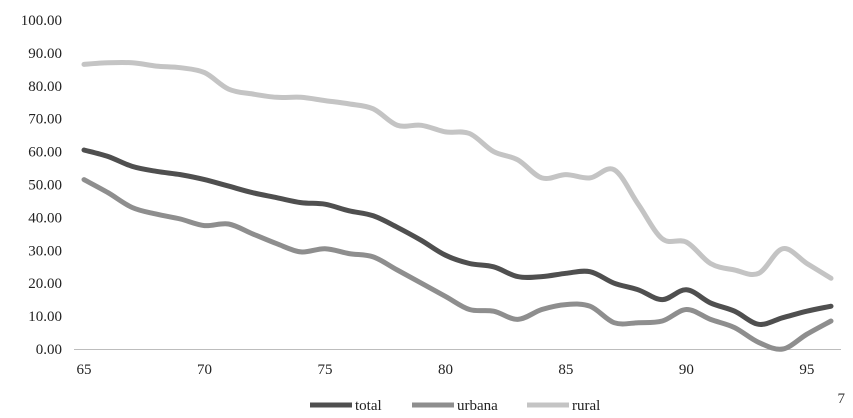  Describe the element at coordinates (84, 370) in the screenshot. I see `x-tick-label: 65` at that location.